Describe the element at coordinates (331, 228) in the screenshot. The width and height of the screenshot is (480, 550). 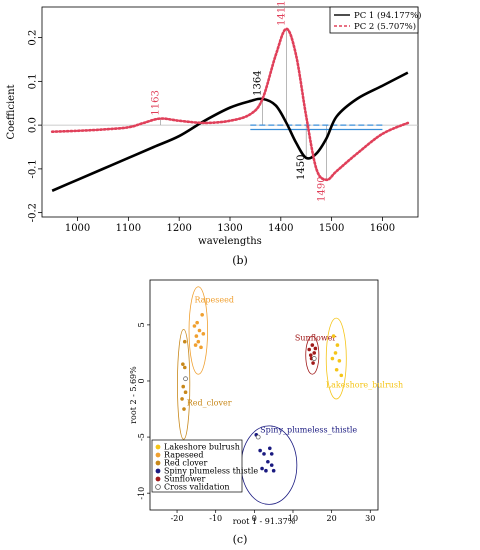
I see `x-tick-label-b: 1500` at that location.